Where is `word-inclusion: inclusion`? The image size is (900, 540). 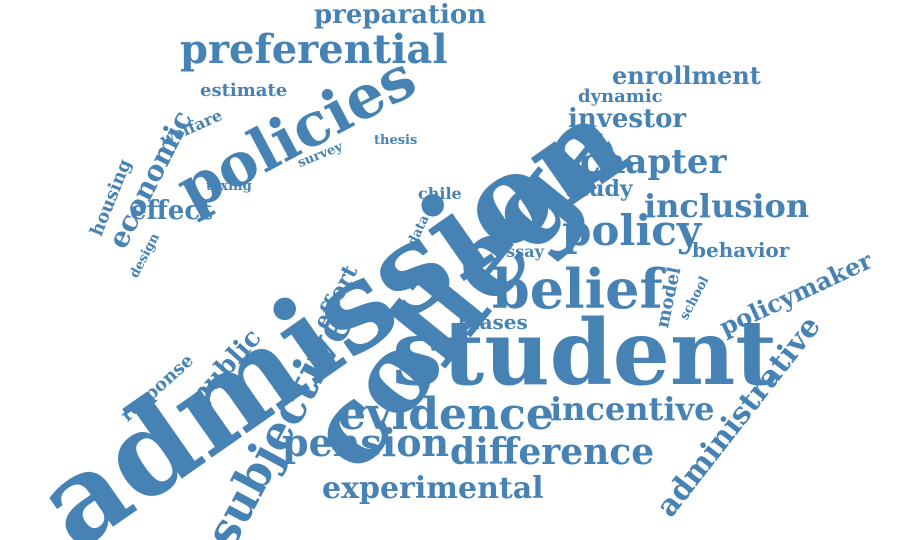 word-inclusion: inclusion is located at coordinates (727, 206).